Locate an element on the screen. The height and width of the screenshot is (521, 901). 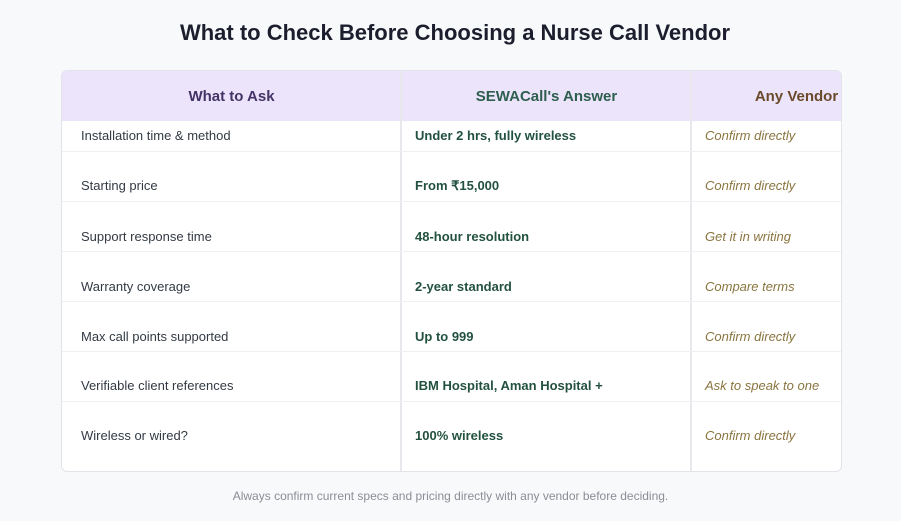
vendor-note-cell: Get it in writing is located at coordinates (748, 236).